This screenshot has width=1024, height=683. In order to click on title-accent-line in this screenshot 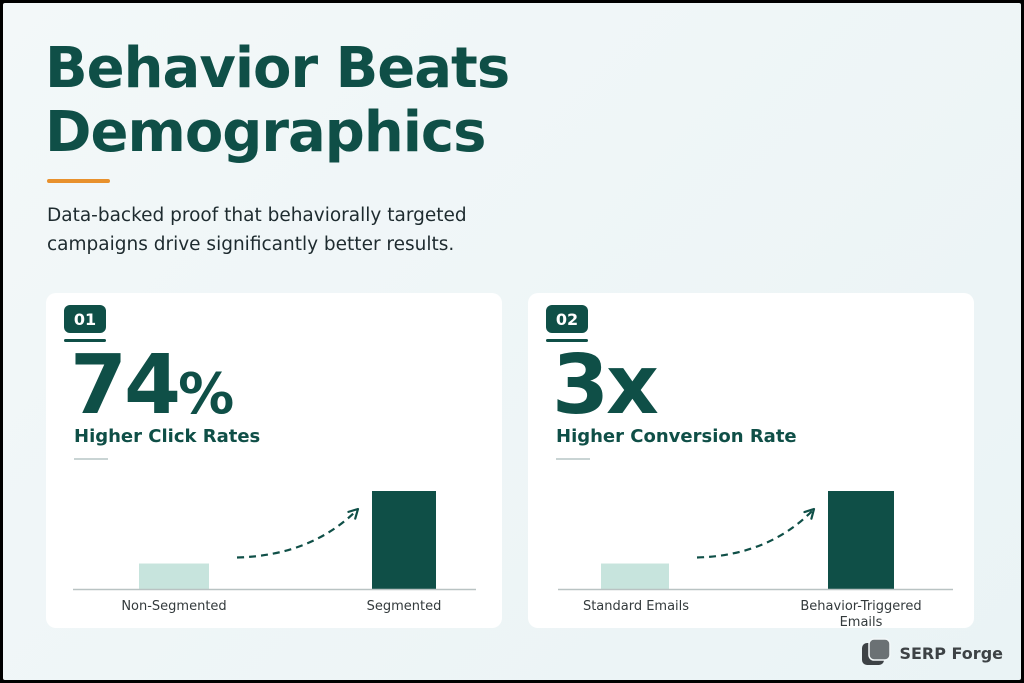, I will do `click(78, 181)`.